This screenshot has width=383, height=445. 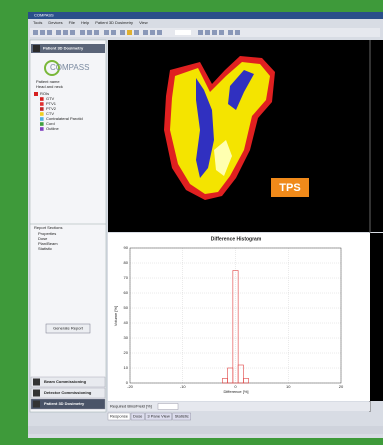 What do you see at coordinates (64, 118) in the screenshot?
I see `roi-name: Contralateral Parotid` at bounding box center [64, 118].